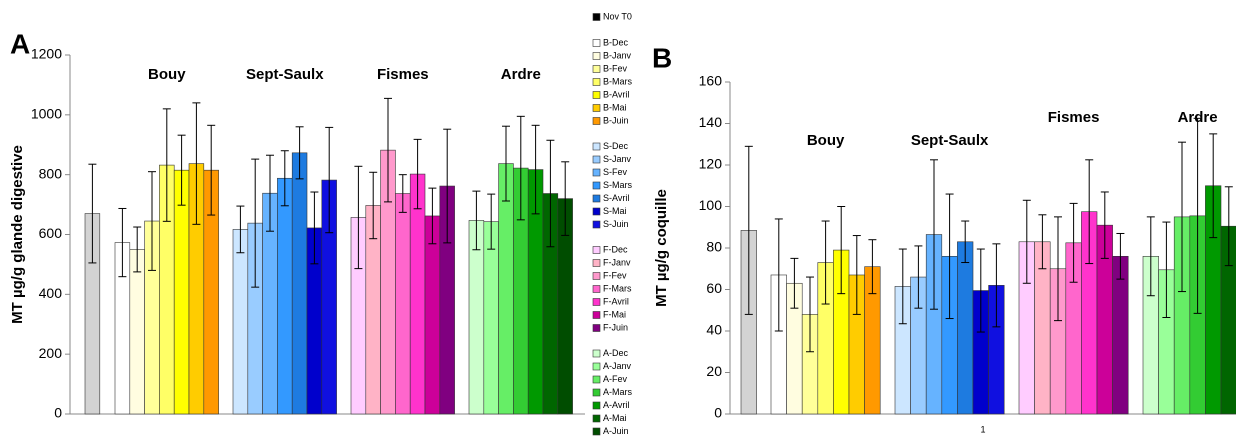  I want to click on y-tick-label: 1000, so click(46, 114).